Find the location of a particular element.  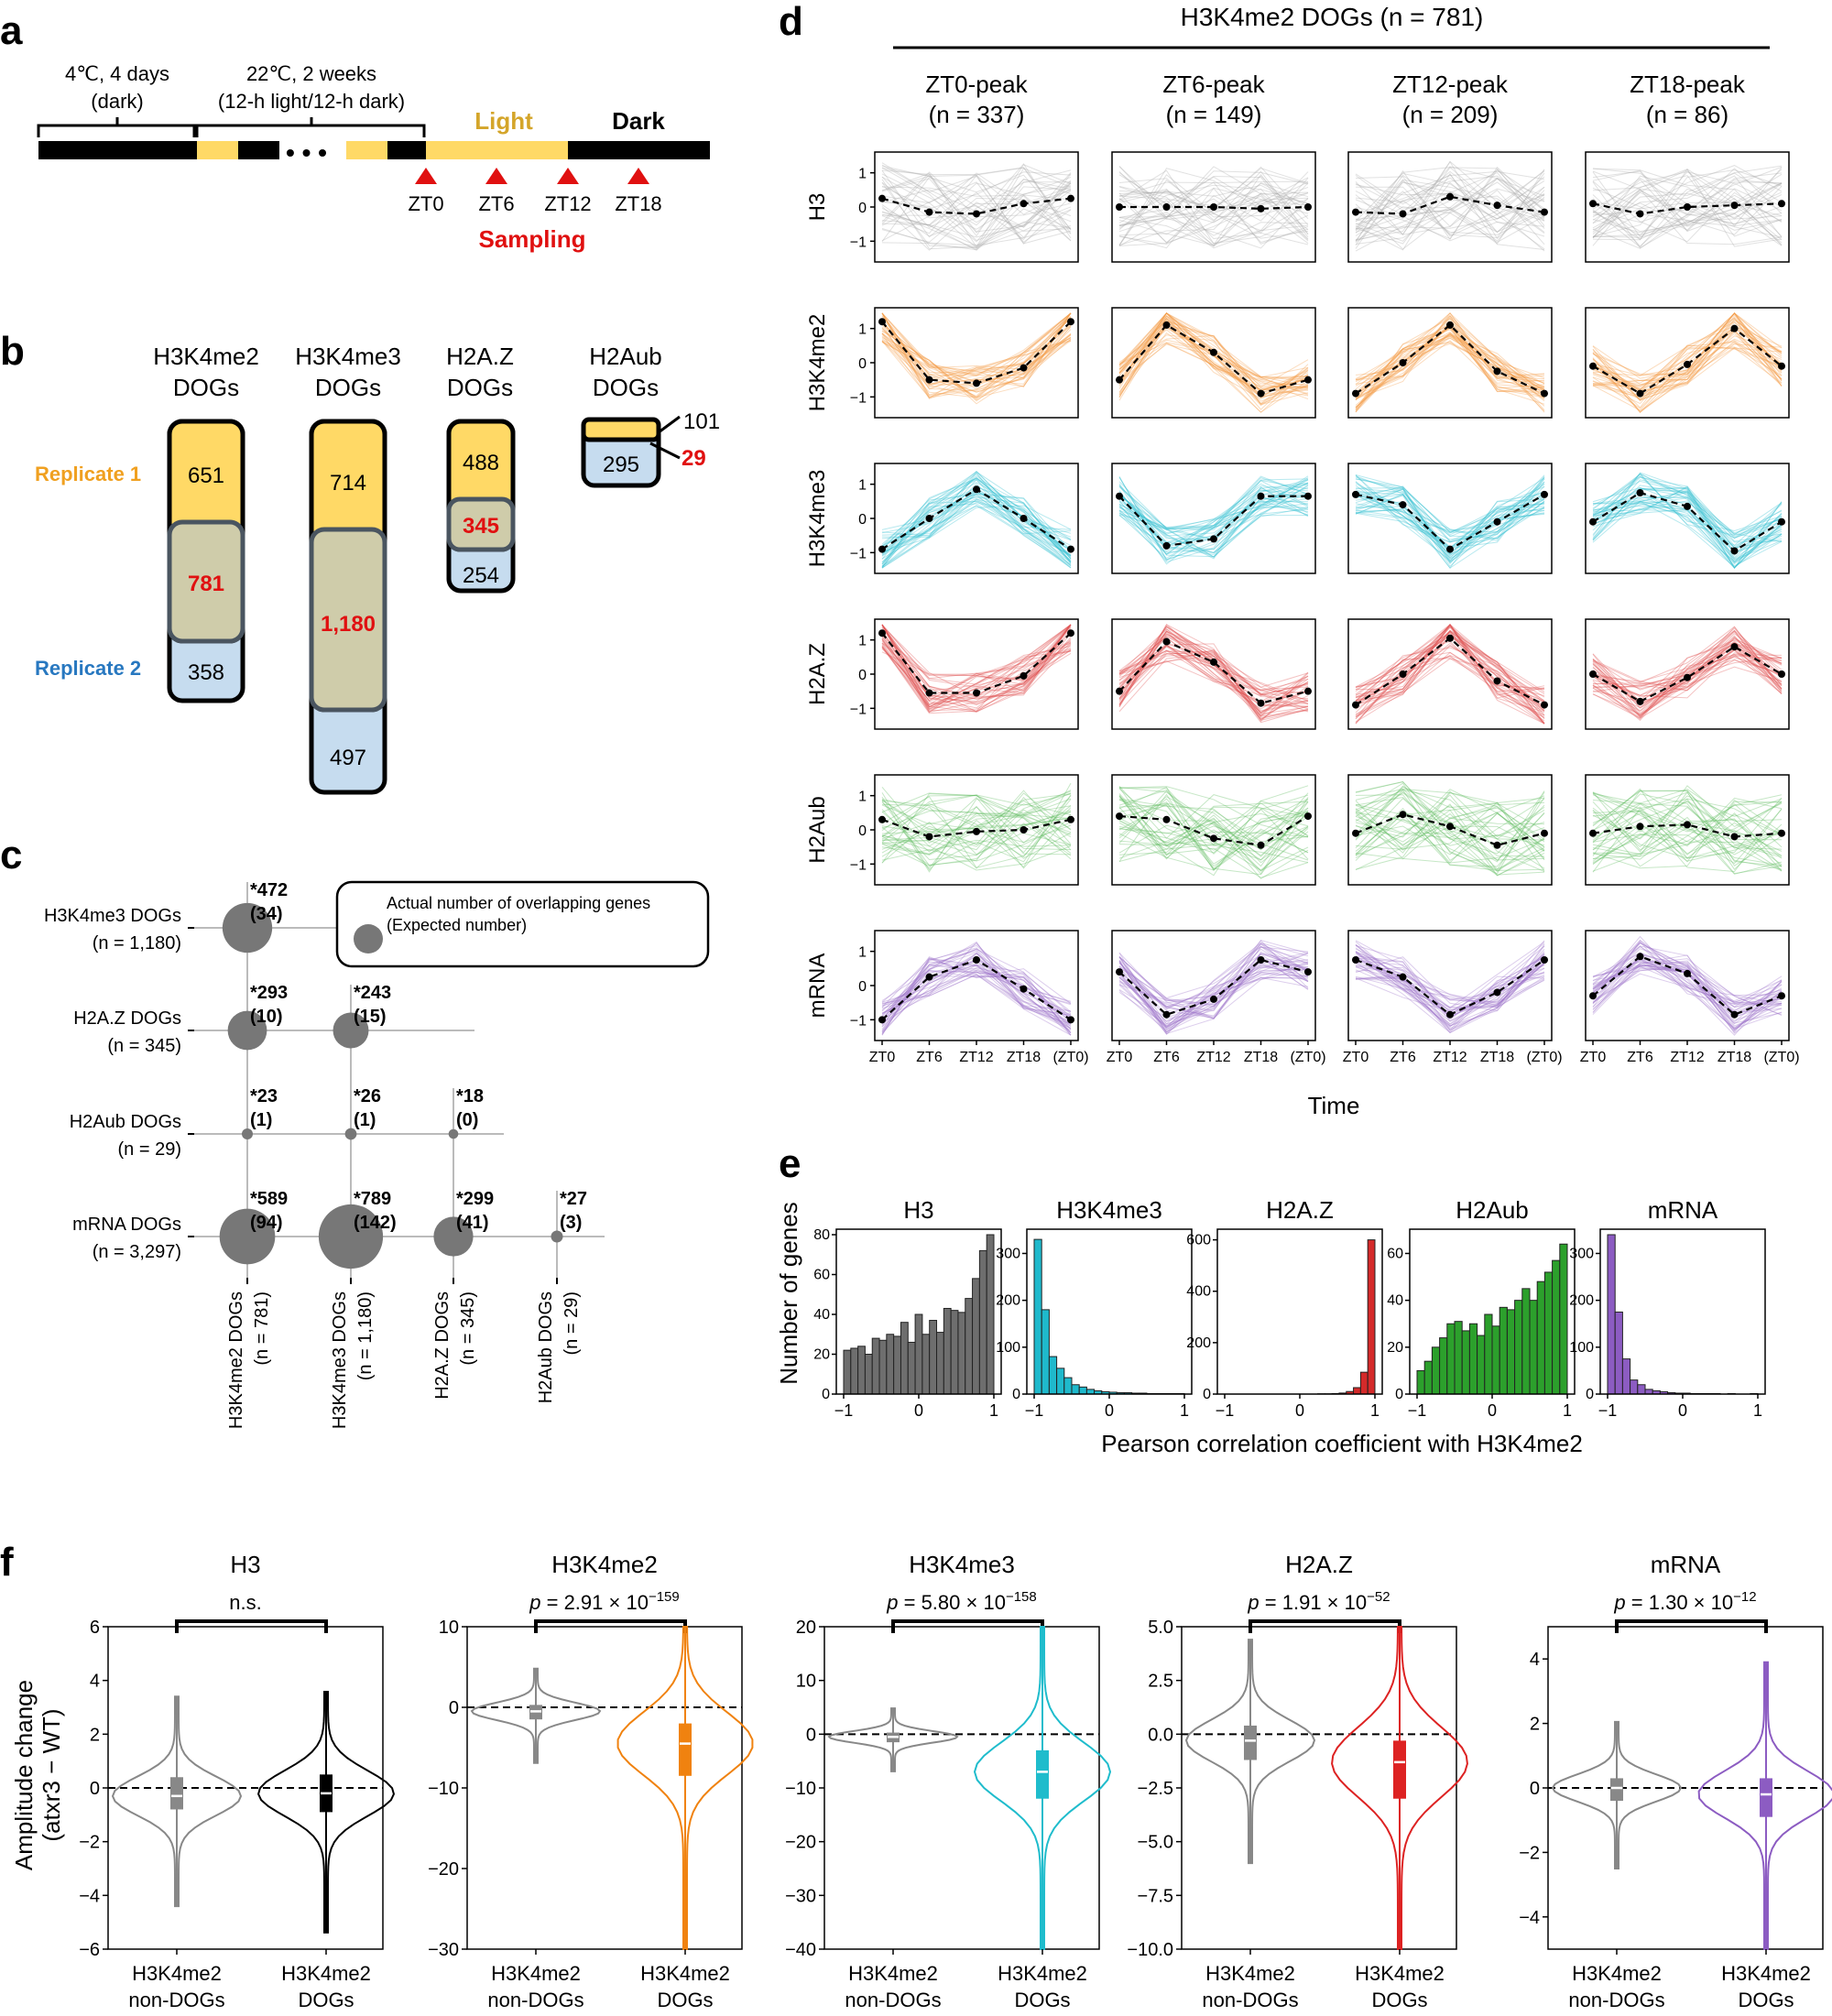

d-subplot is located at coordinates (1214, 363).